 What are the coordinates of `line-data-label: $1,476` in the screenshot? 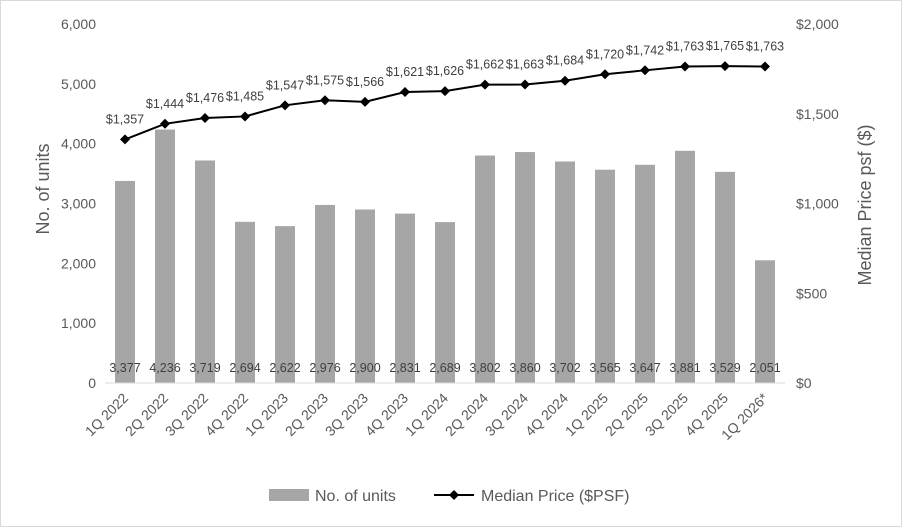 It's located at (205, 98).